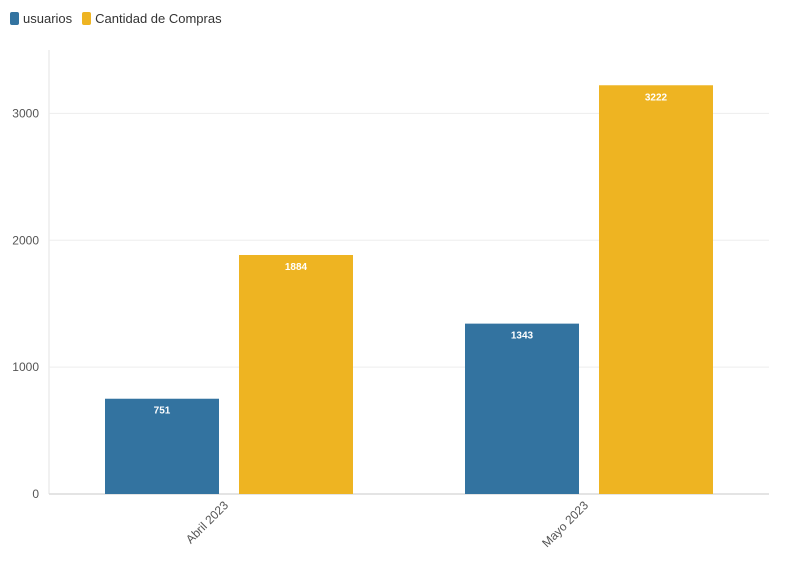  I want to click on bar-cantidad-de-compras-mayo-2023, so click(656, 289).